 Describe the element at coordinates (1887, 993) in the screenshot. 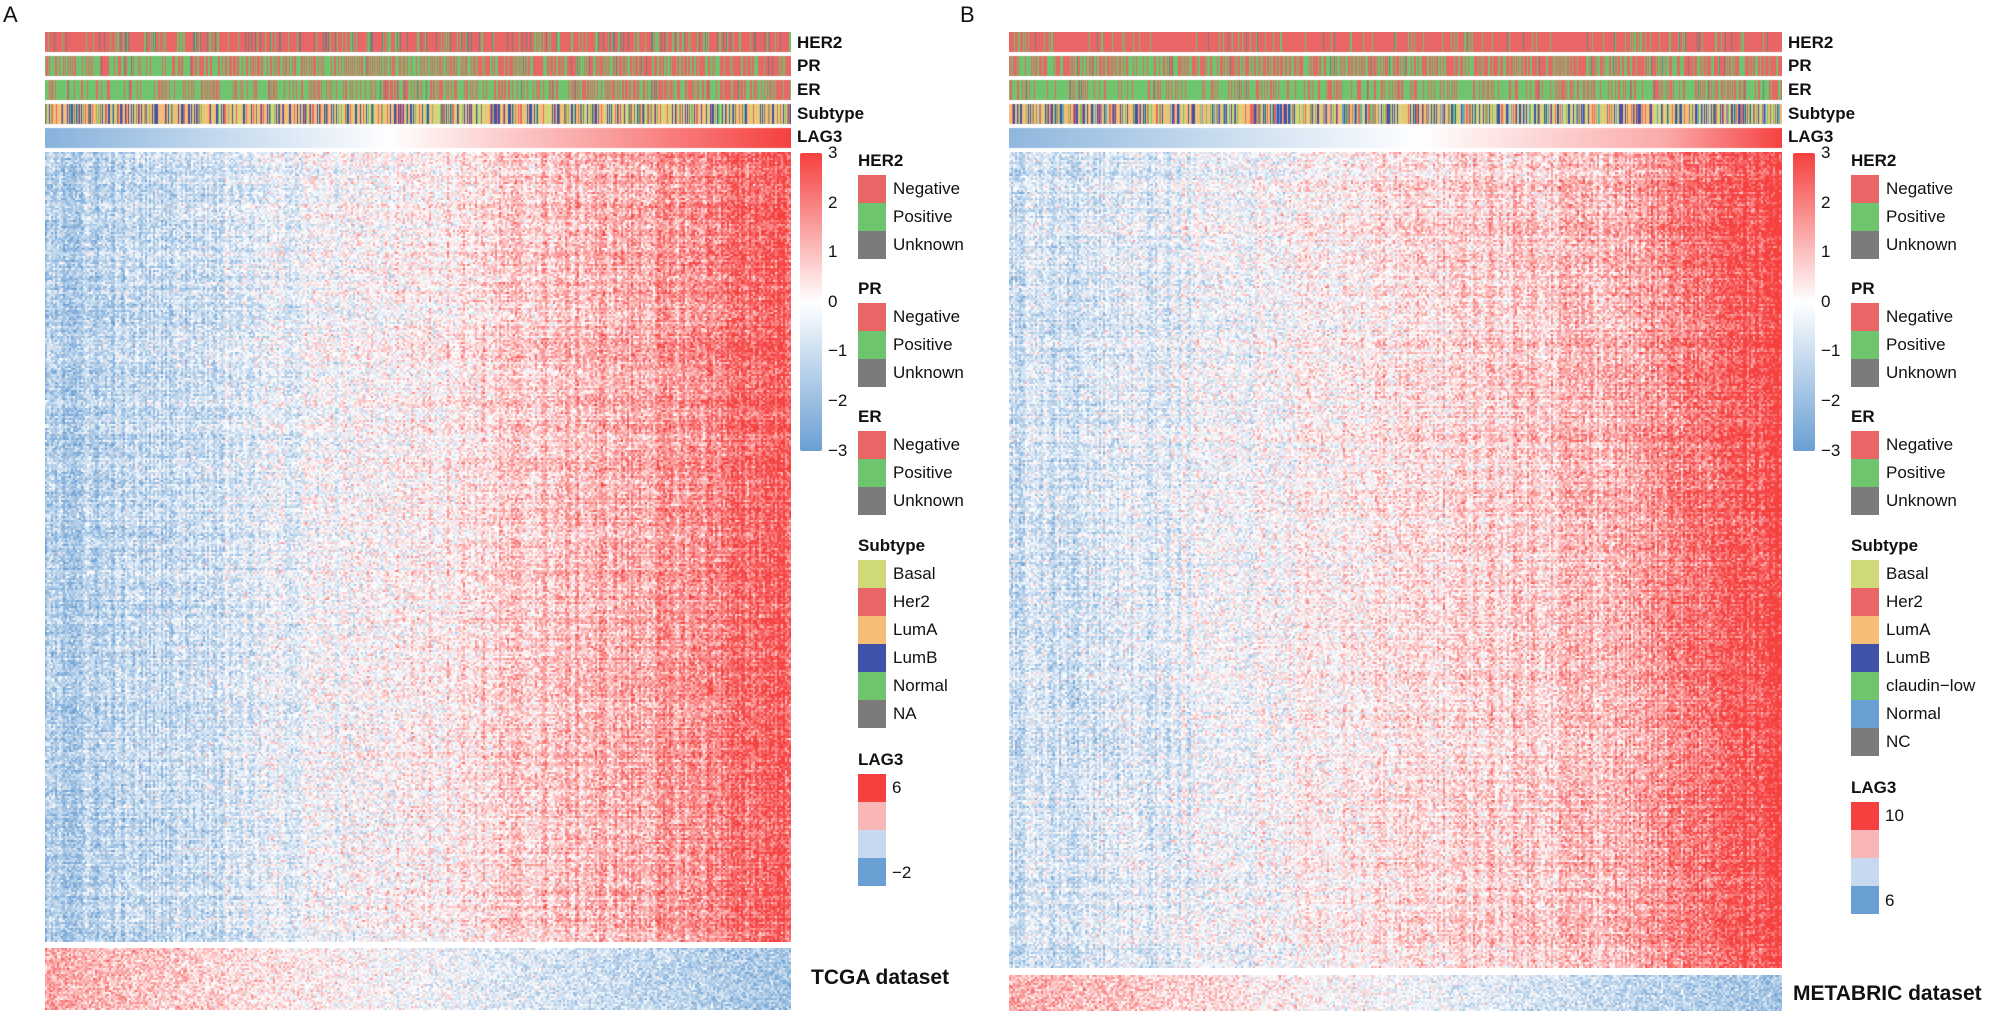

I see `dataset-label-b: METABRIC dataset` at that location.